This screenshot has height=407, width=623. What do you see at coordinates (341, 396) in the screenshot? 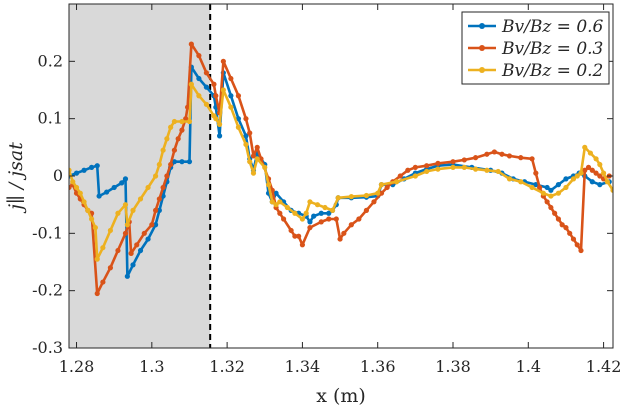
I see `x-axis-label: x (m)` at bounding box center [341, 396].